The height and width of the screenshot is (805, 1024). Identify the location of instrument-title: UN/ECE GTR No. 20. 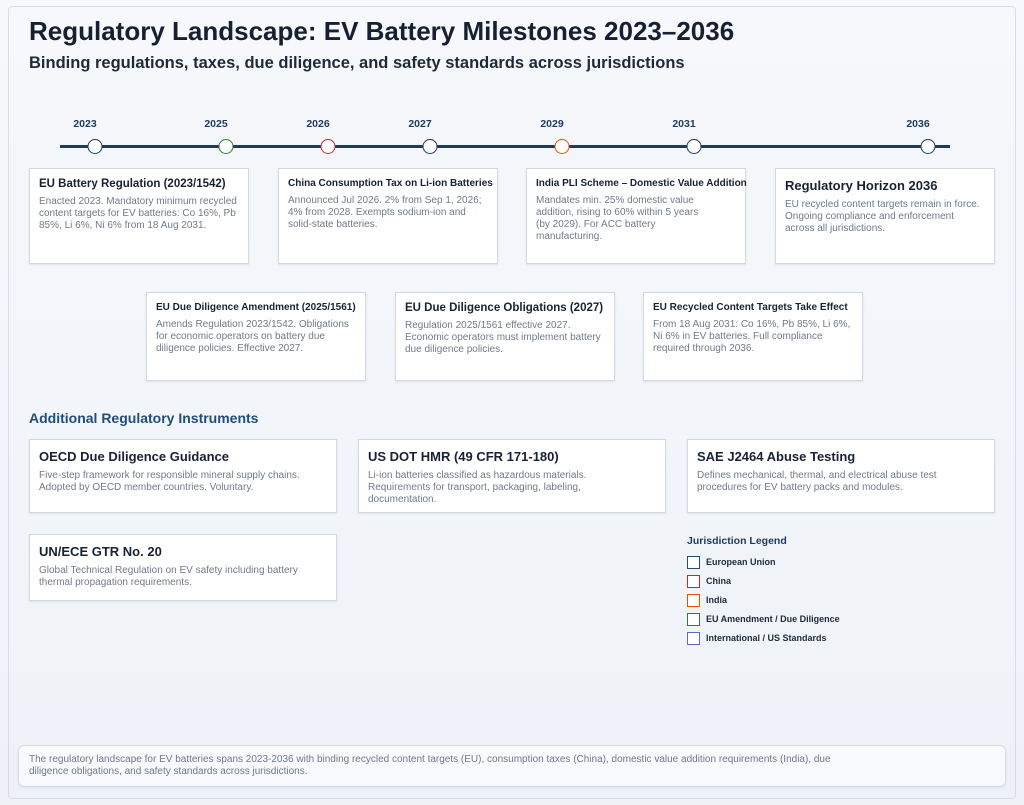
(100, 551).